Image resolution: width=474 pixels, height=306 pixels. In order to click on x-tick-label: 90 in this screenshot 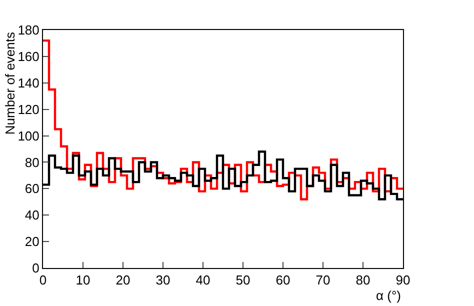, I will do `click(403, 280)`.